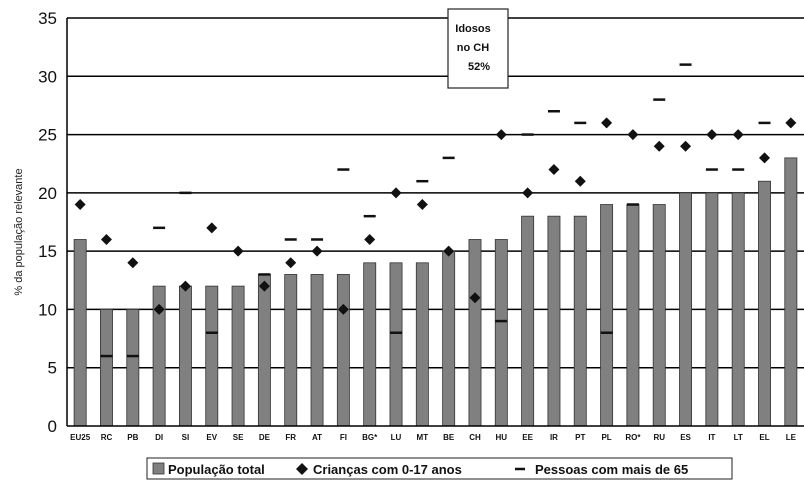 This screenshot has height=481, width=804. I want to click on bar-rc, so click(106, 368).